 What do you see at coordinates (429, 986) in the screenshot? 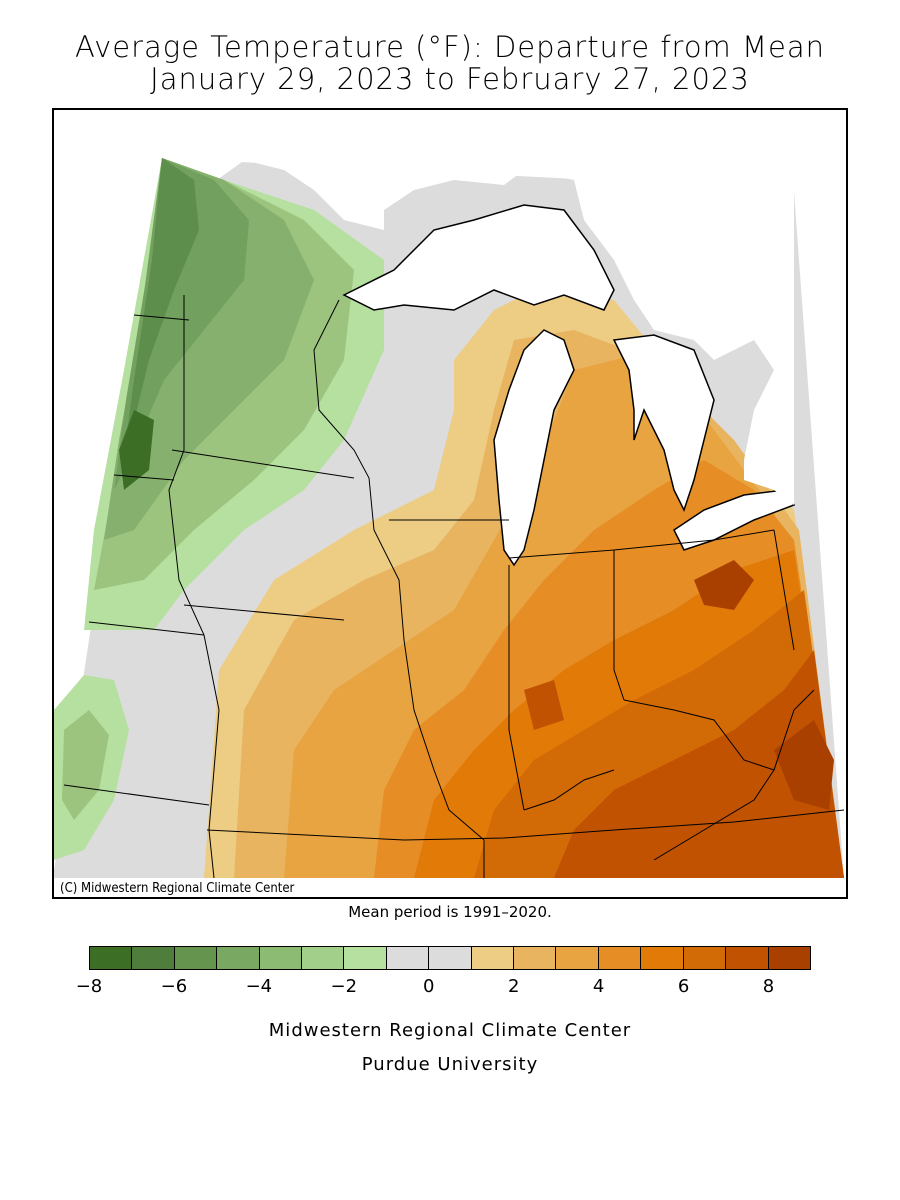
I see `legend-tick-label: 0` at bounding box center [429, 986].